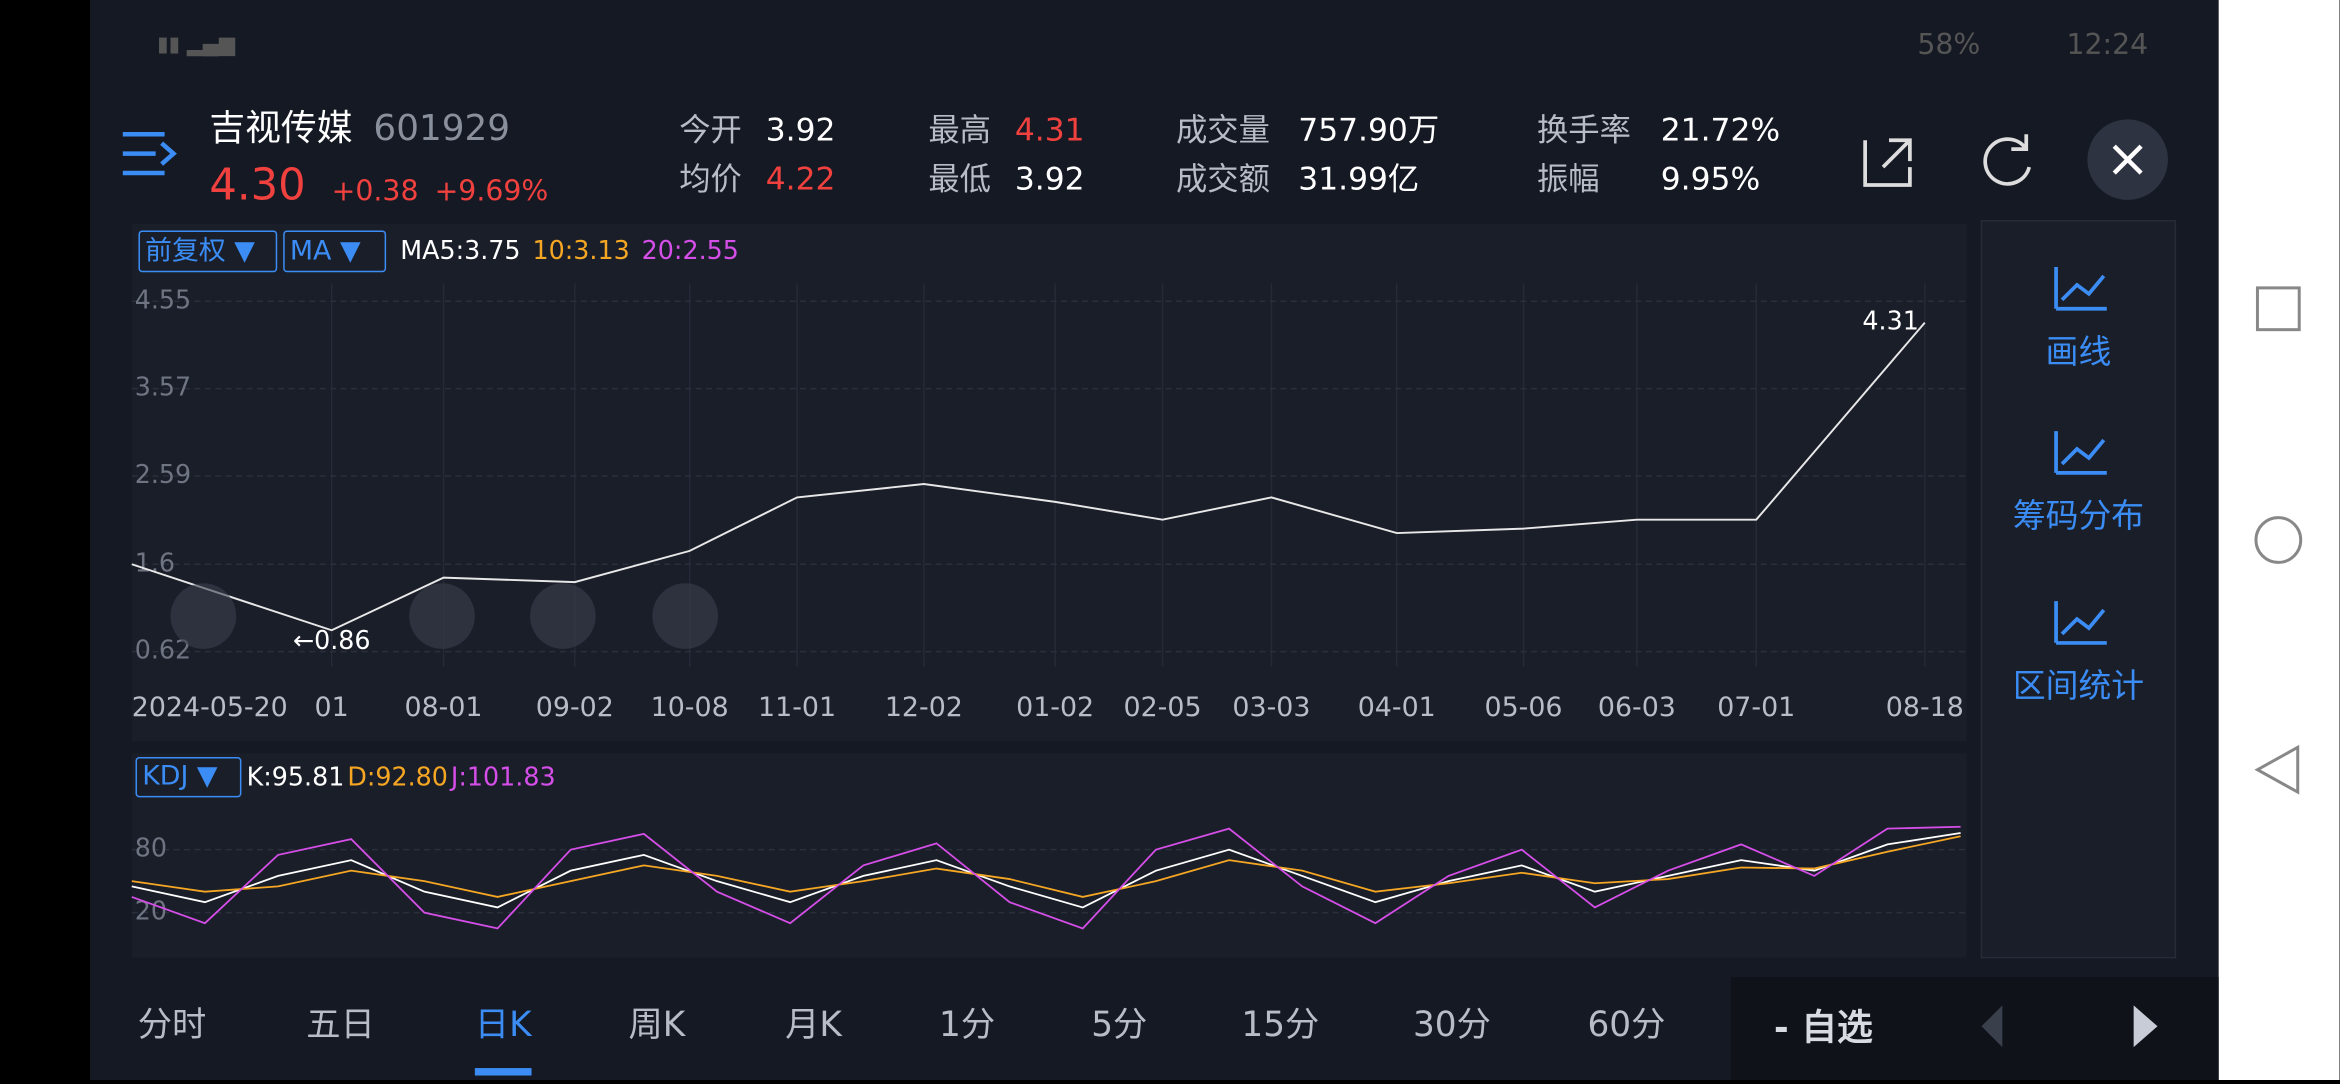  I want to click on nav-bar, so click(2279, 540).